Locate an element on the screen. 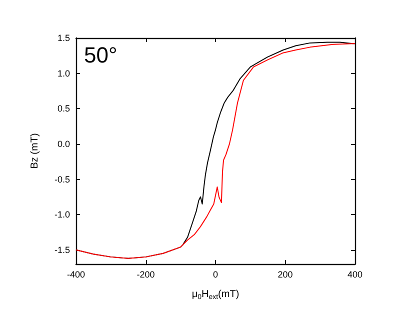  y-tick-label: 0.5 is located at coordinates (63, 109).